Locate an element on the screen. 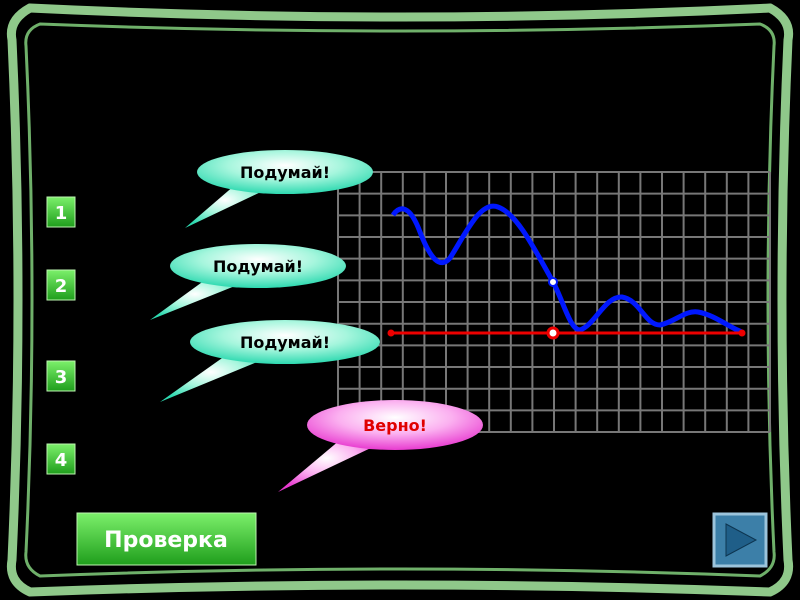 The width and height of the screenshot is (800, 600). answer-button: 2 is located at coordinates (61, 285).